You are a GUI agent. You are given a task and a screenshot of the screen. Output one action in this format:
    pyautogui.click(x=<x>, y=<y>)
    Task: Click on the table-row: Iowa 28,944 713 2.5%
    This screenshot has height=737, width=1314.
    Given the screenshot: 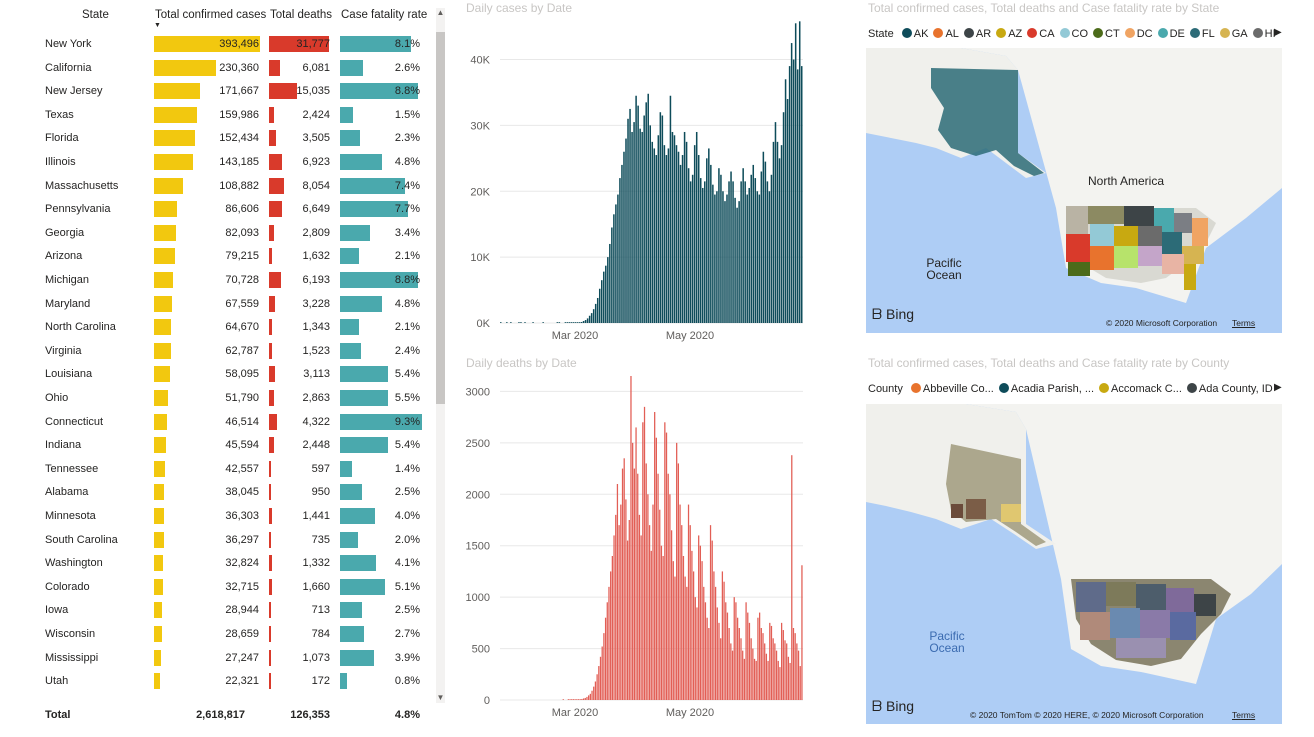 What is the action you would take?
    pyautogui.click(x=215, y=611)
    